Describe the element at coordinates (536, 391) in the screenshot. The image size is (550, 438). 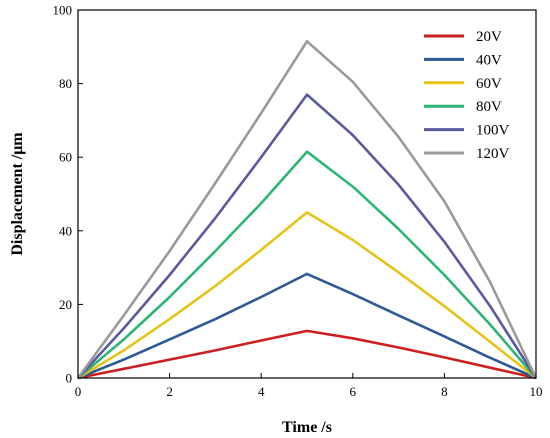
I see `x-tick-label: 10` at that location.